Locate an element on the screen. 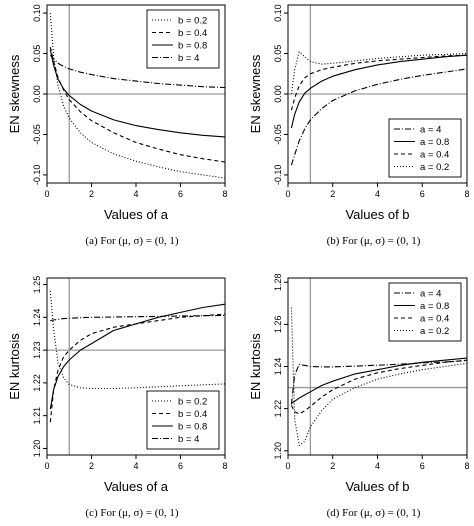 The width and height of the screenshot is (474, 526). y-tick-label: 1.21 is located at coordinates (37, 416).